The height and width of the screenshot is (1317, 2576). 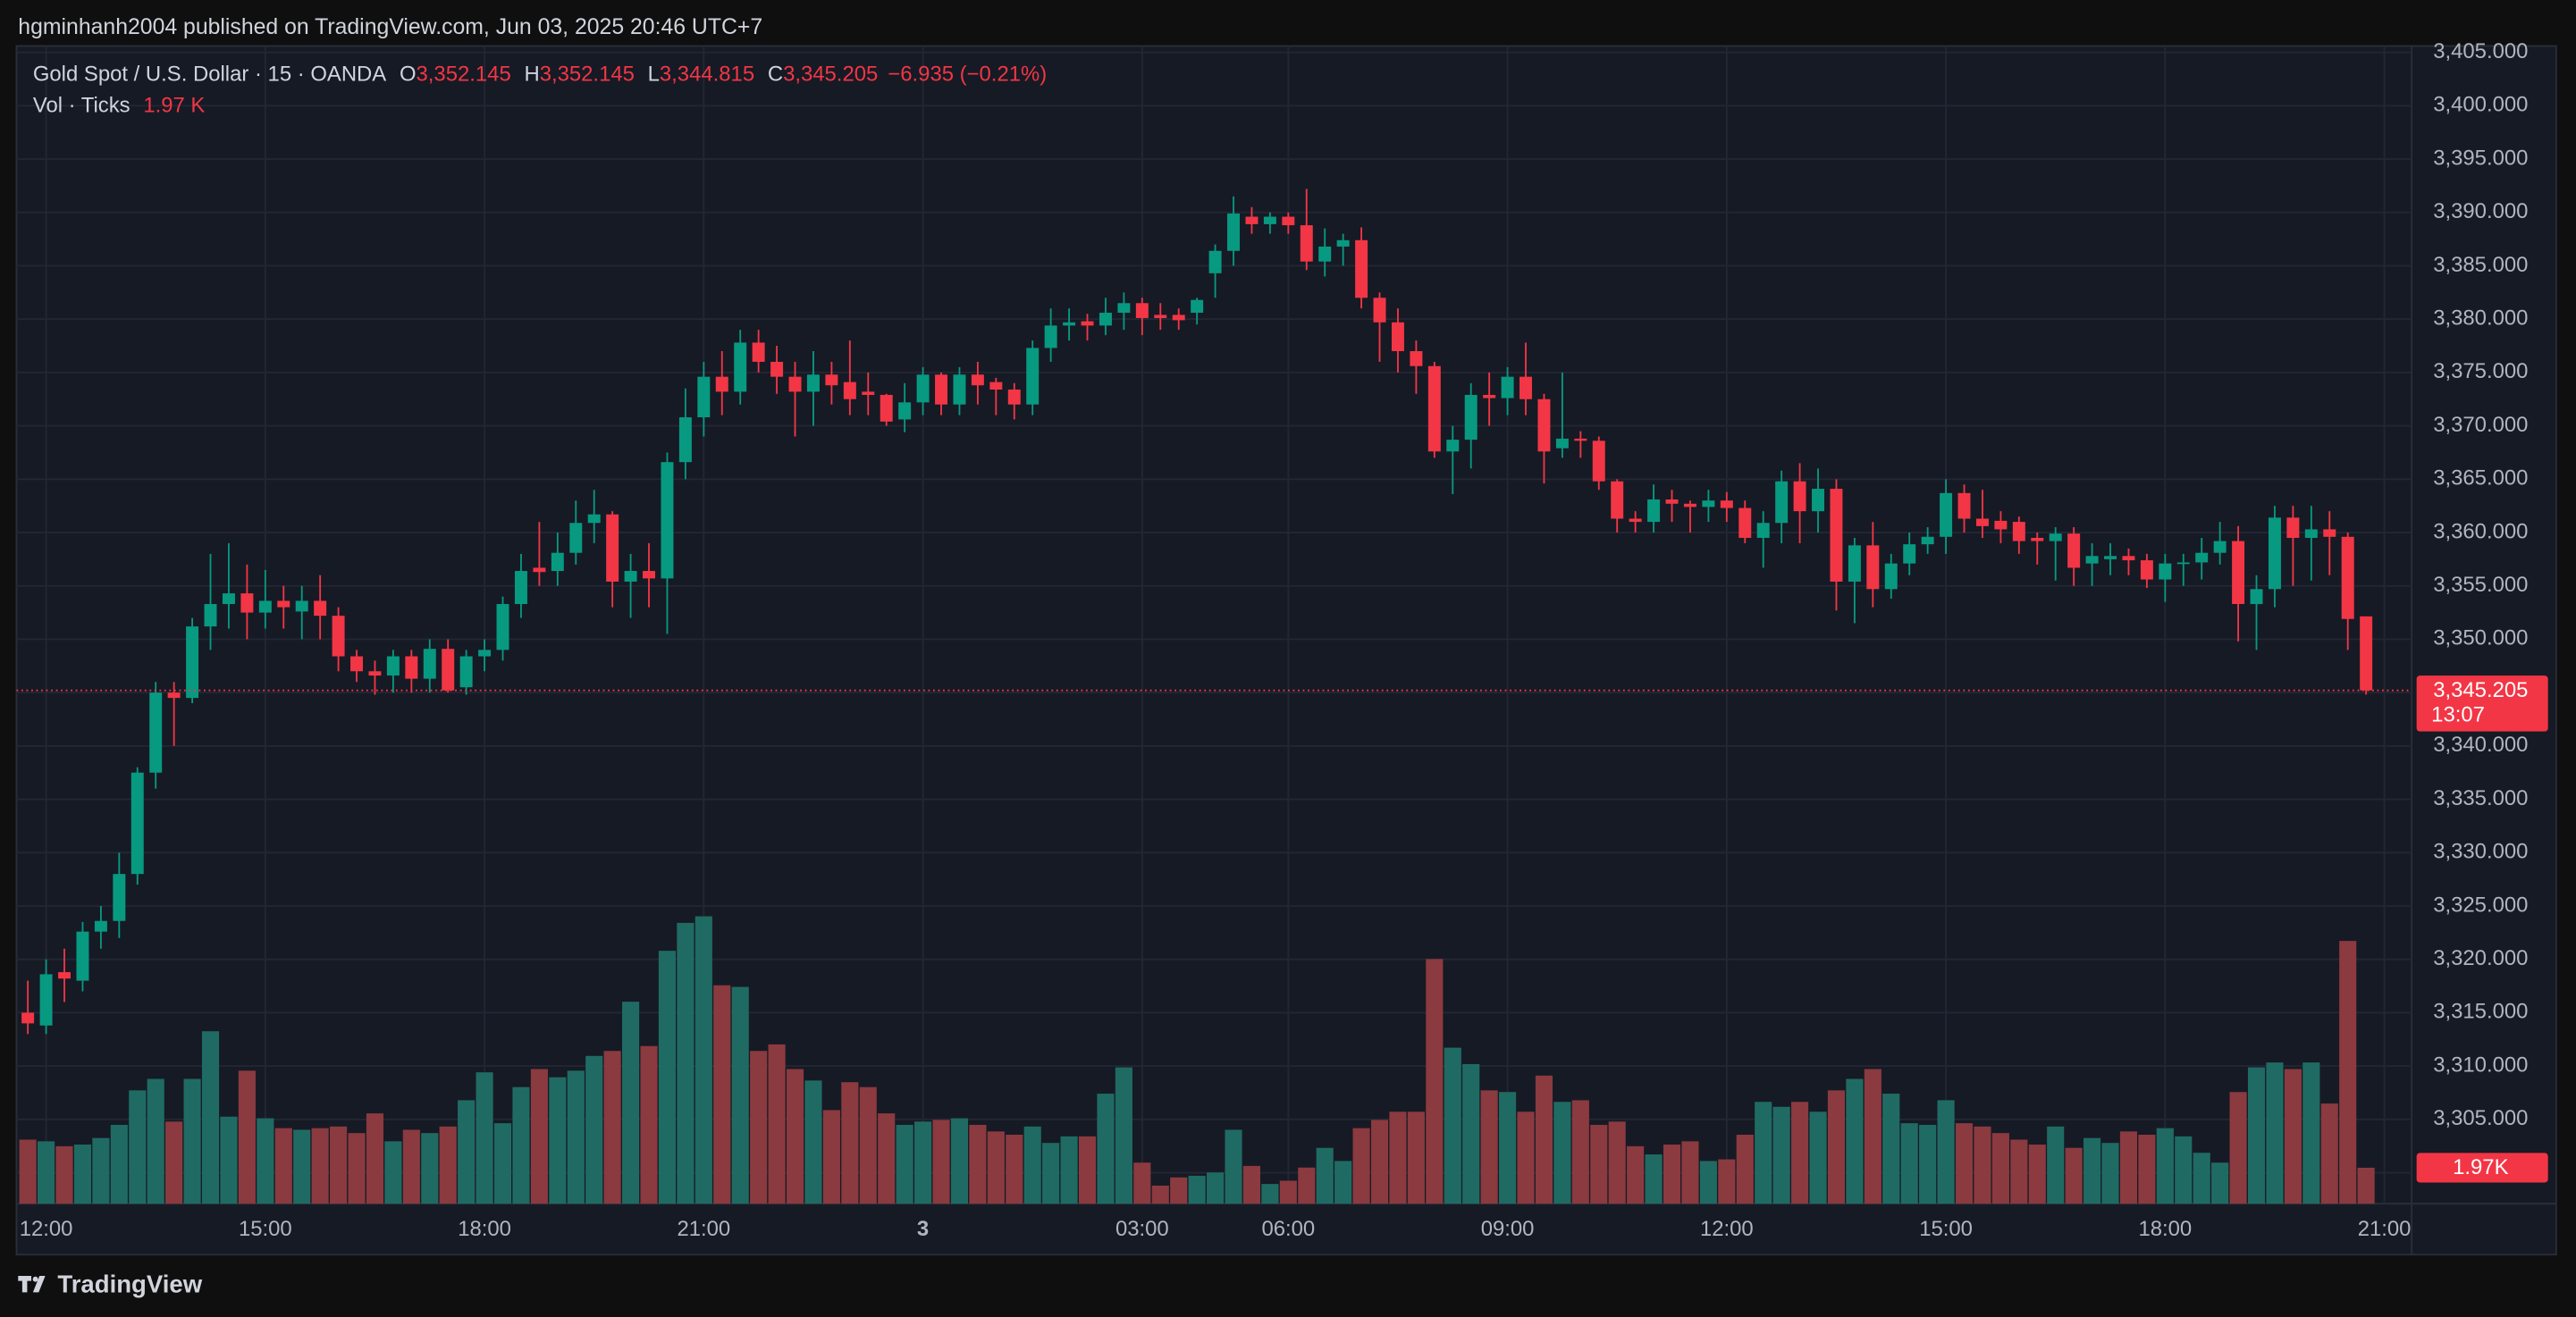 I want to click on y-tick-label: 3,390.000, so click(x=2480, y=211).